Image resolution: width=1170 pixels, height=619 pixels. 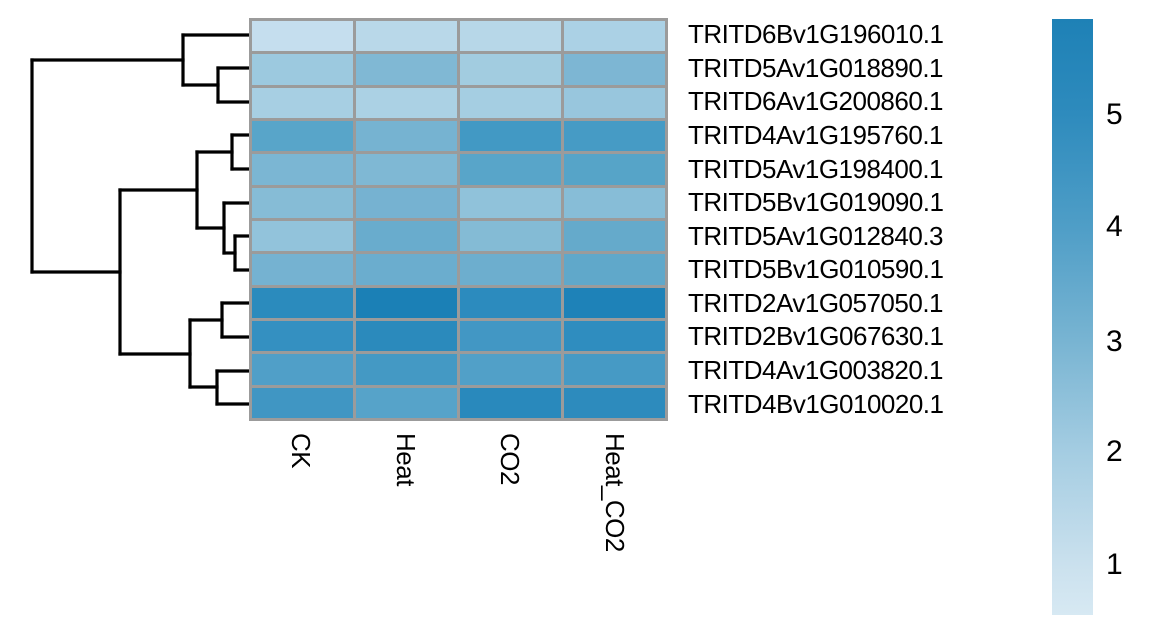 What do you see at coordinates (816, 302) in the screenshot?
I see `row-label: TRITD2Av1G057050.1` at bounding box center [816, 302].